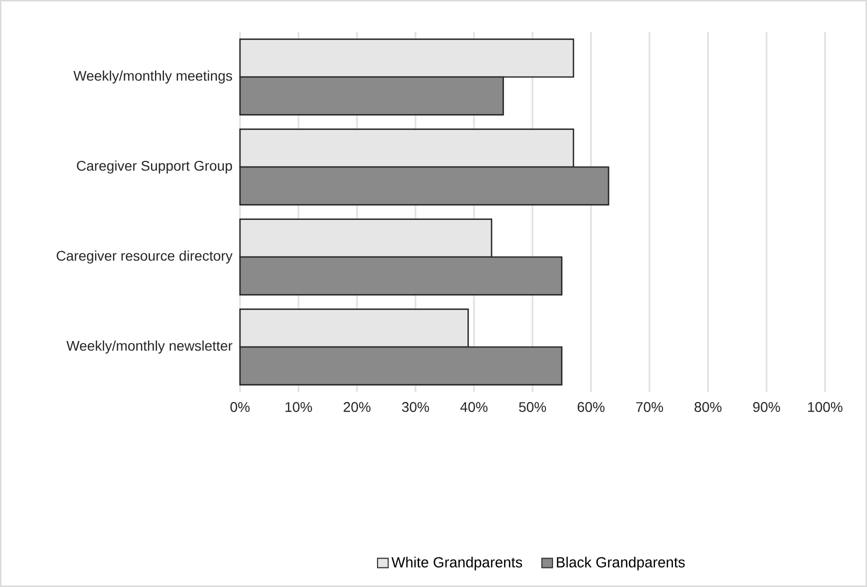 This screenshot has width=867, height=587. I want to click on x-tick-label: 20%, so click(357, 407).